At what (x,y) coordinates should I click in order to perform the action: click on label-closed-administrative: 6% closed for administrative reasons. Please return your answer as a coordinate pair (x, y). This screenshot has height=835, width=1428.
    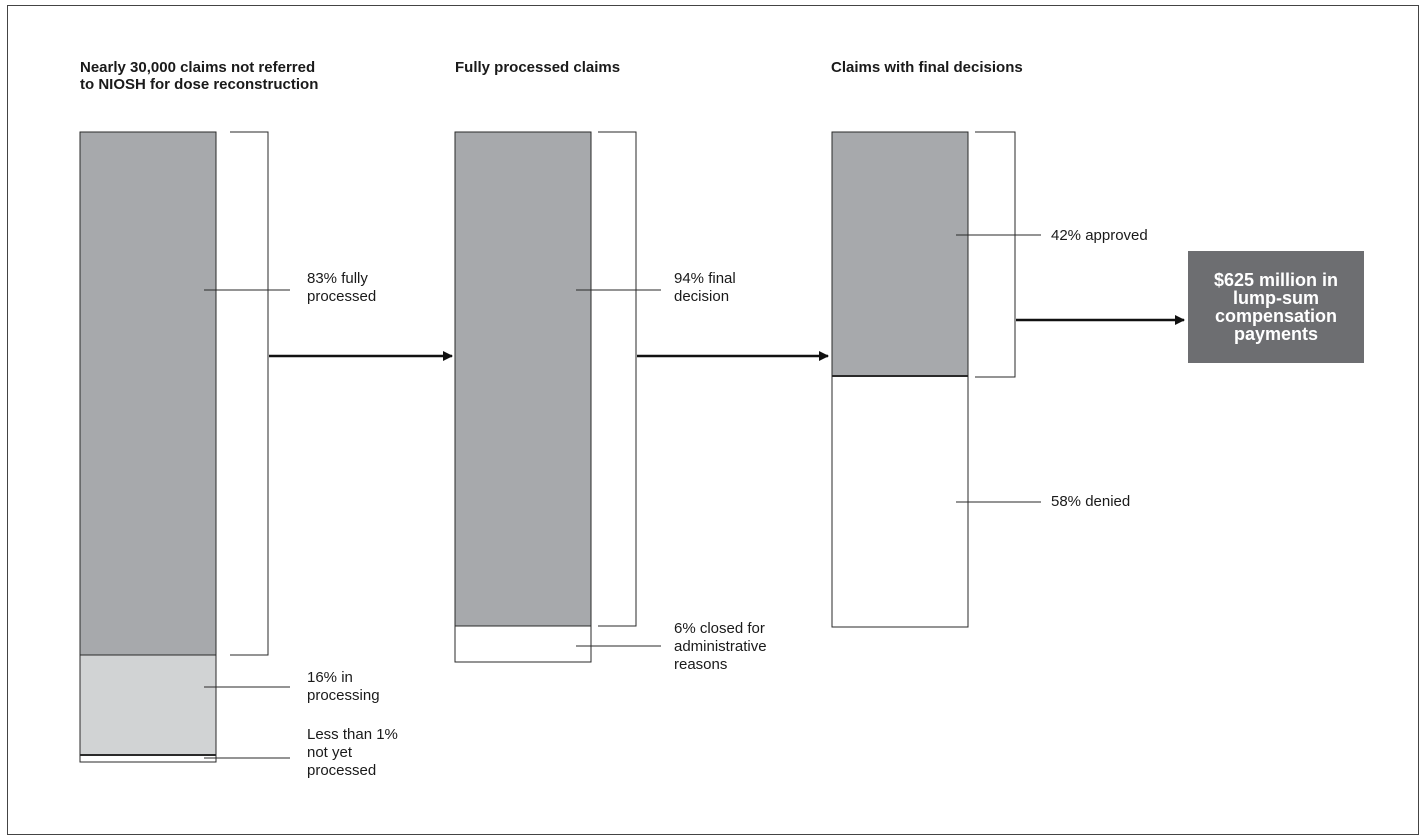
    Looking at the image, I should click on (720, 646).